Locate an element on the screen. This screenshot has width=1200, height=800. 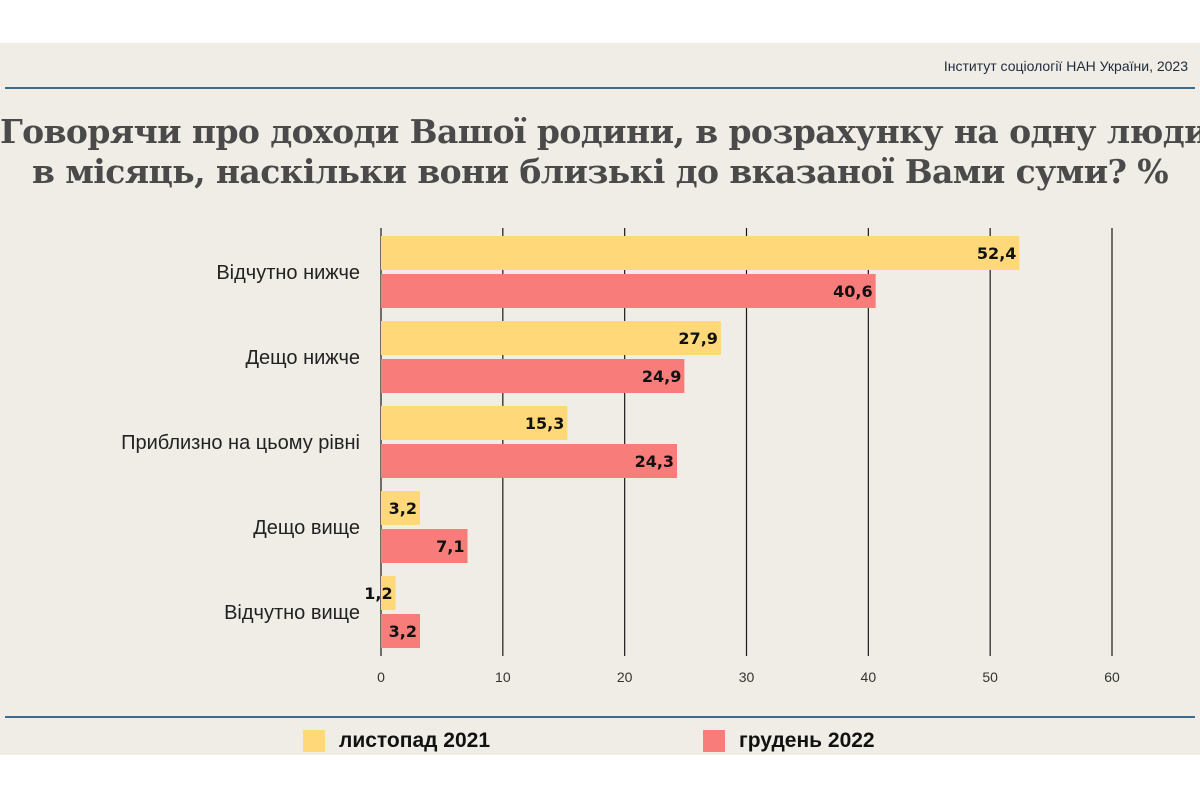
bottom-divider is located at coordinates (600, 717).